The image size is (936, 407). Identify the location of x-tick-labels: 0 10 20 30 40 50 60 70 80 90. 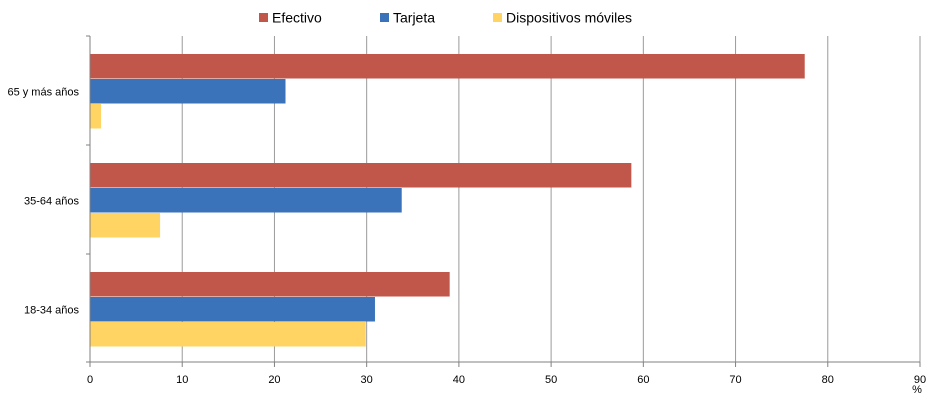
(506, 380).